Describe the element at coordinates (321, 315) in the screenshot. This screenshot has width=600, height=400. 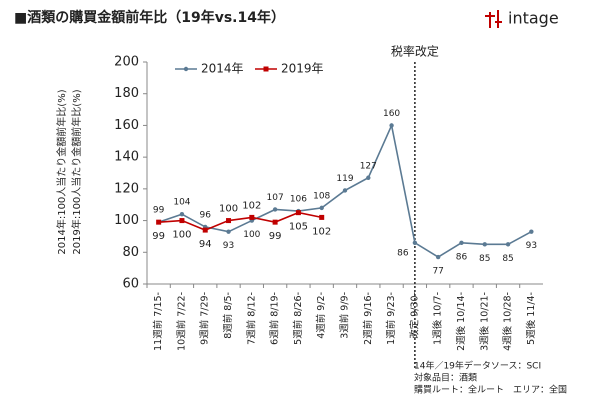
I see `x-tick-label: 4週前 9/2-` at that location.